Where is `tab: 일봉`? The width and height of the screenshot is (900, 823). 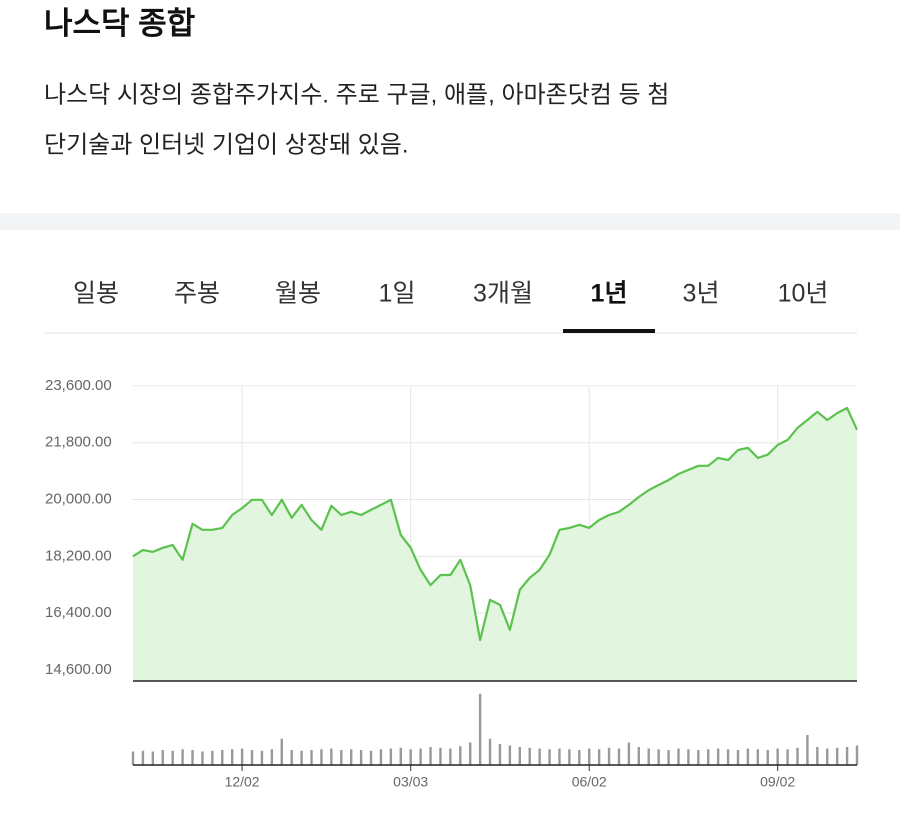
tab: 일봉 is located at coordinates (96, 294).